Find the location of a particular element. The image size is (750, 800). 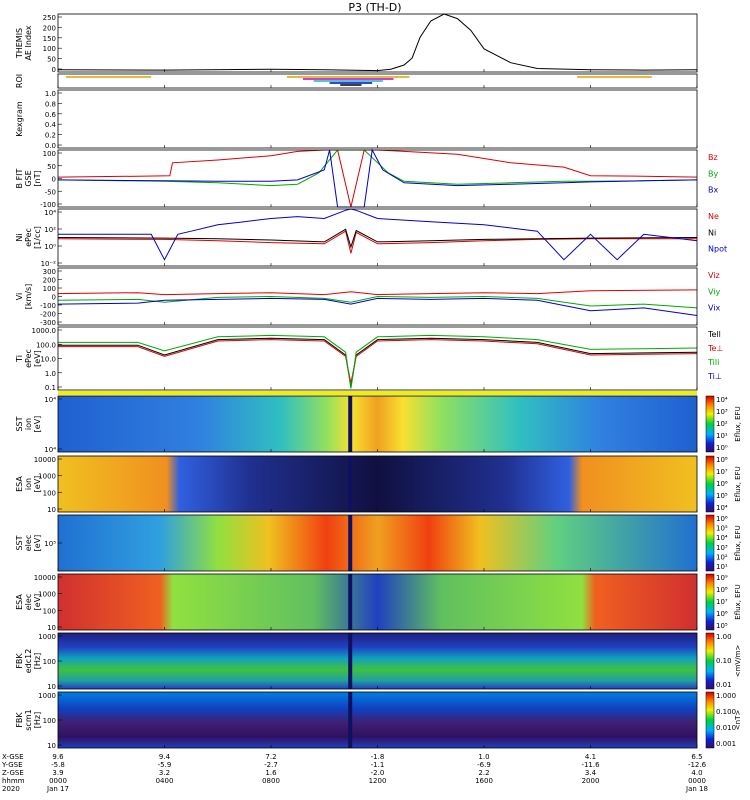

y-tick-label: 10 is located at coordinates (51, 746).